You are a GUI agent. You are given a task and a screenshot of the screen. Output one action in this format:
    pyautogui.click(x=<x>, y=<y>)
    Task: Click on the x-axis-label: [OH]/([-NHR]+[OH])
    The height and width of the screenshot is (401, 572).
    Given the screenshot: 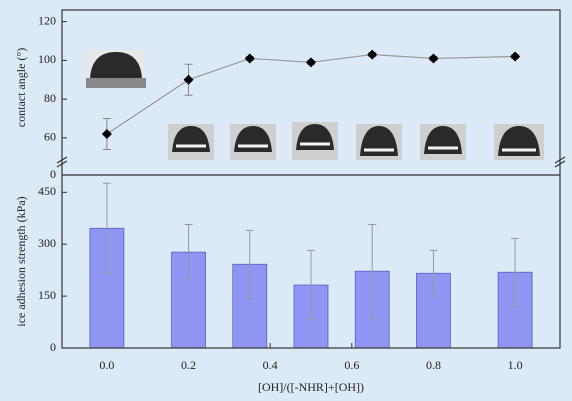 What is the action you would take?
    pyautogui.click(x=311, y=387)
    